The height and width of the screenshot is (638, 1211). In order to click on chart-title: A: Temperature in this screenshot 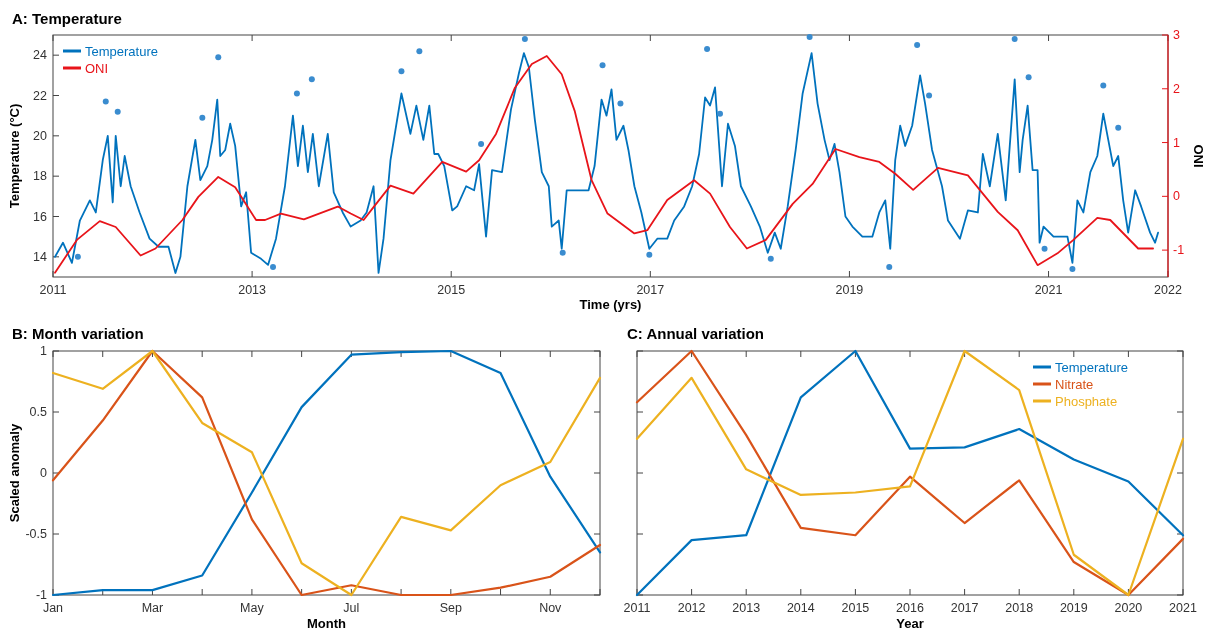, I will do `click(67, 18)`.